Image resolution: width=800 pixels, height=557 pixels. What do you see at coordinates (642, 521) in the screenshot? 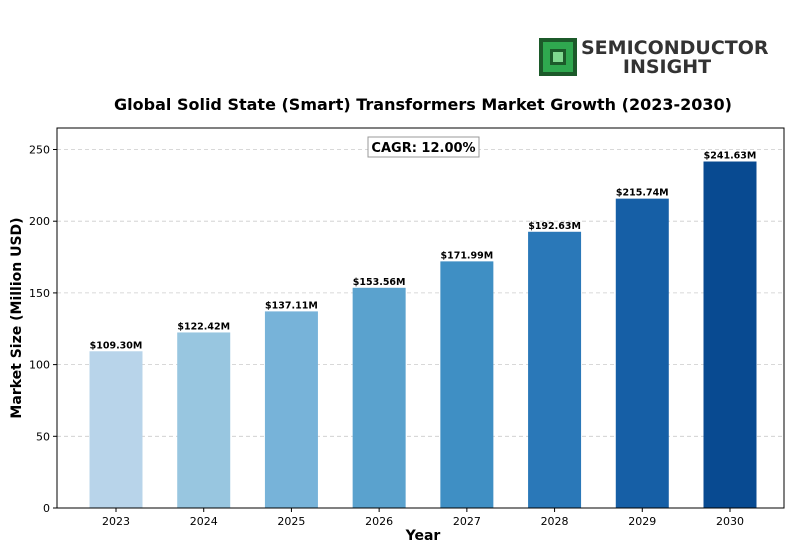
I see `x-tick-label: 2029` at bounding box center [642, 521].